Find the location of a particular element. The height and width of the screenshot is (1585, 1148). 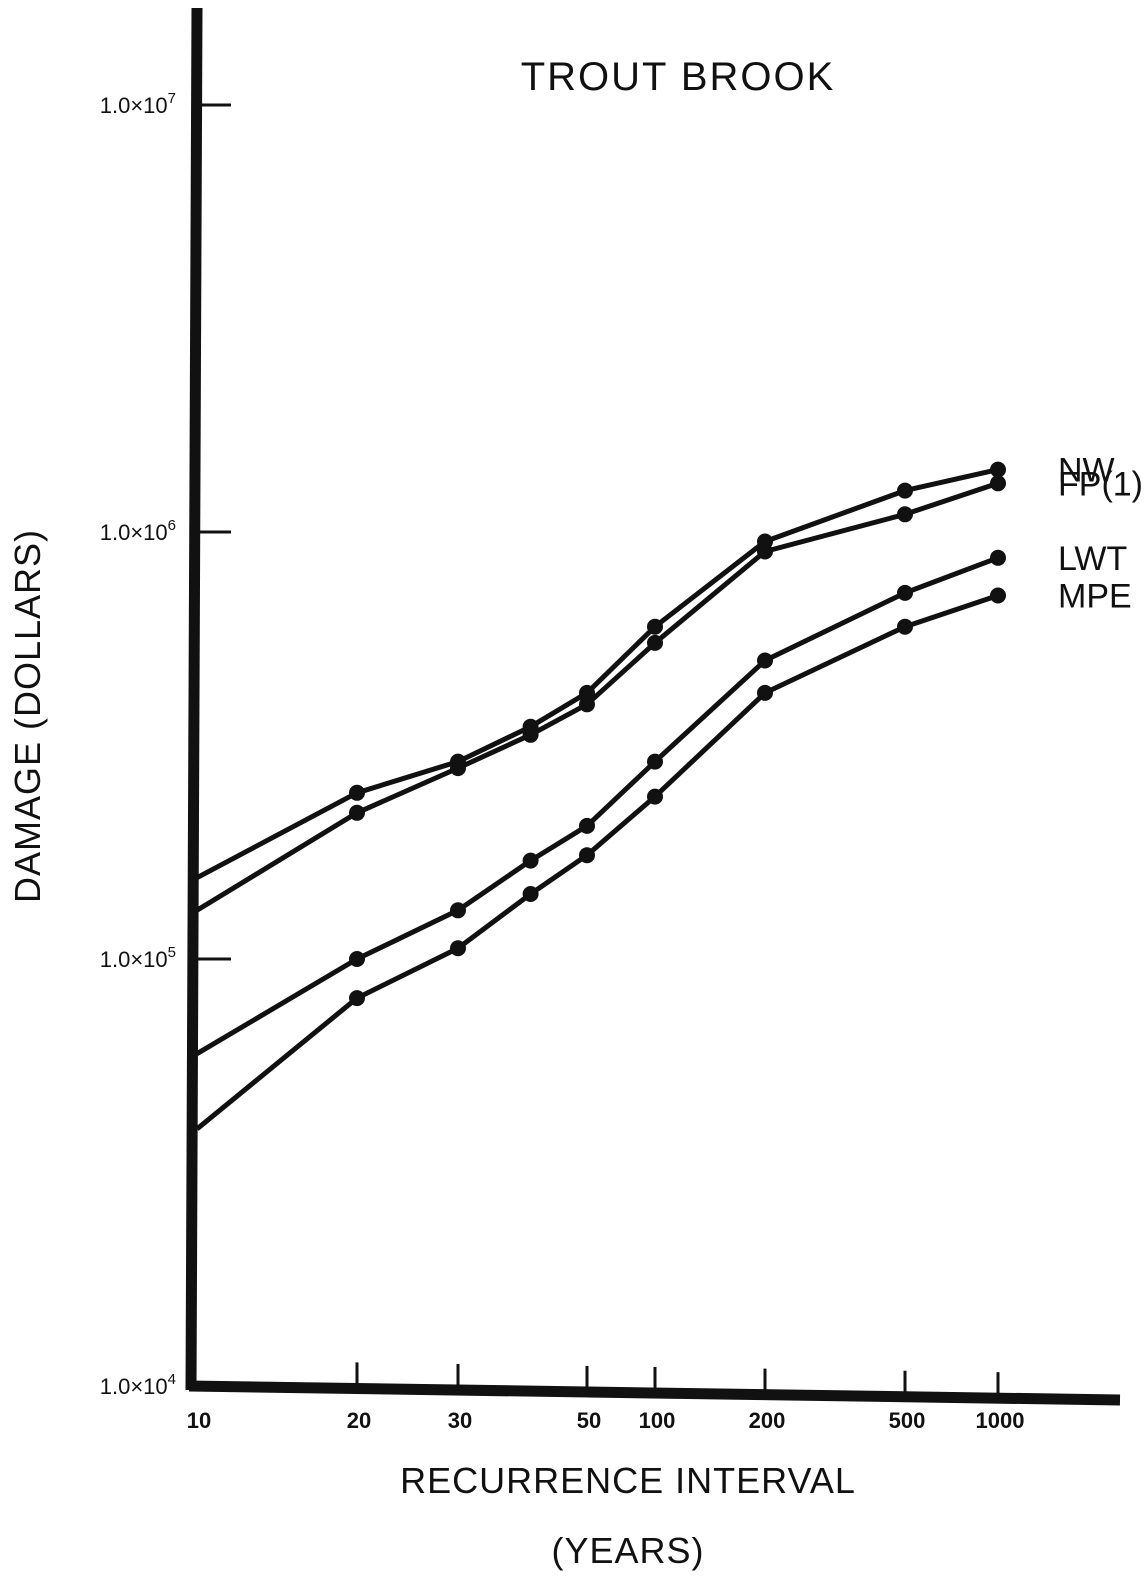

y-tick-label-2: 1.0×10⁶ is located at coordinates (138, 531).